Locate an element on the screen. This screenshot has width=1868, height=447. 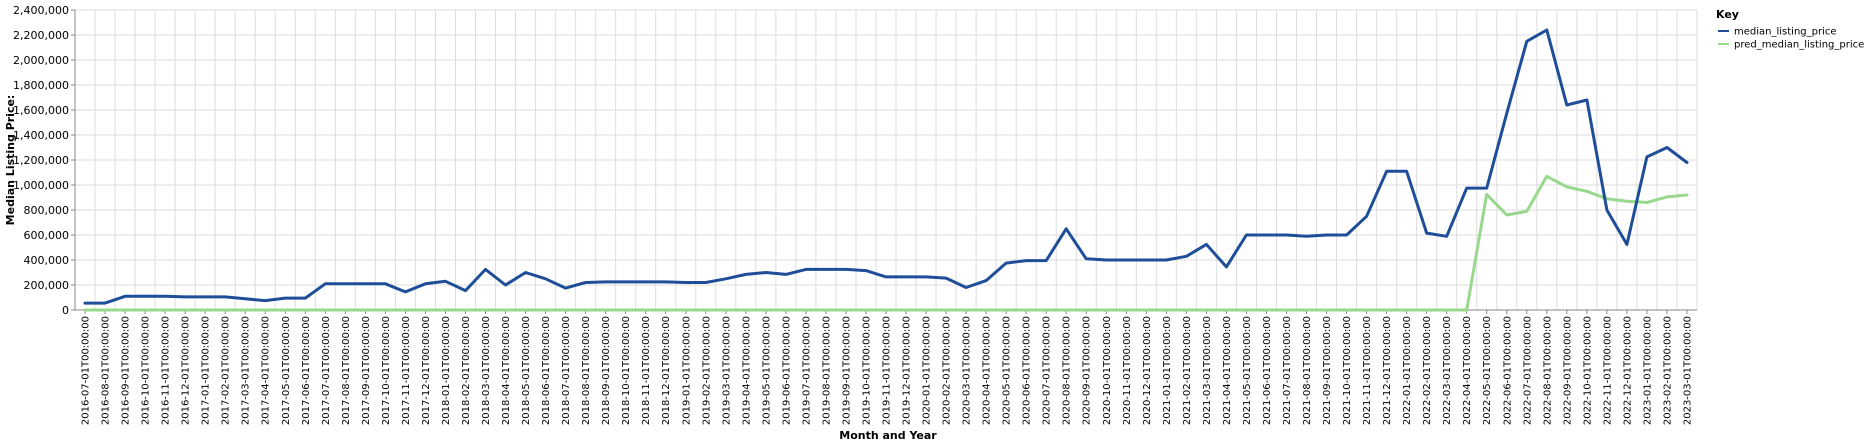
x-tick-label: 2017-04-01T00:00:00 is located at coordinates (266, 370).